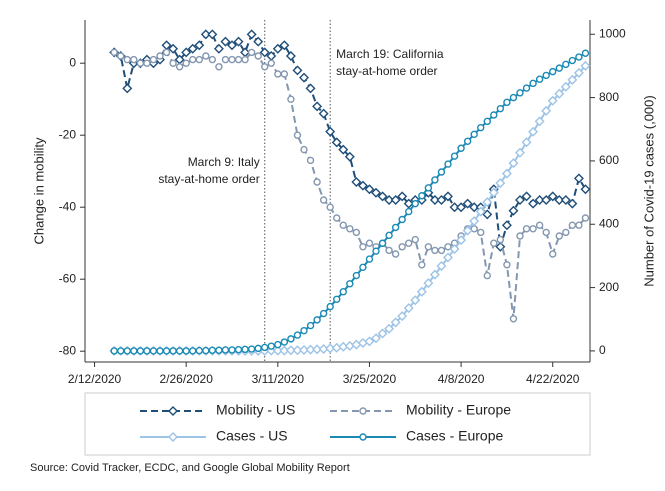 The image size is (665, 491). Describe the element at coordinates (386, 71) in the screenshot. I see `annotation-text: stay-at-home order` at that location.